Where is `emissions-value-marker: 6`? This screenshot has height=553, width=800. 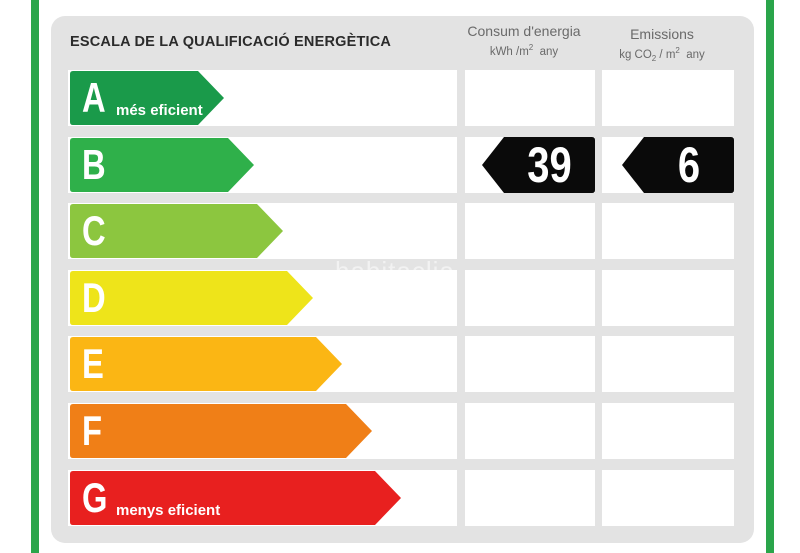
emissions-value-marker: 6 is located at coordinates (678, 165).